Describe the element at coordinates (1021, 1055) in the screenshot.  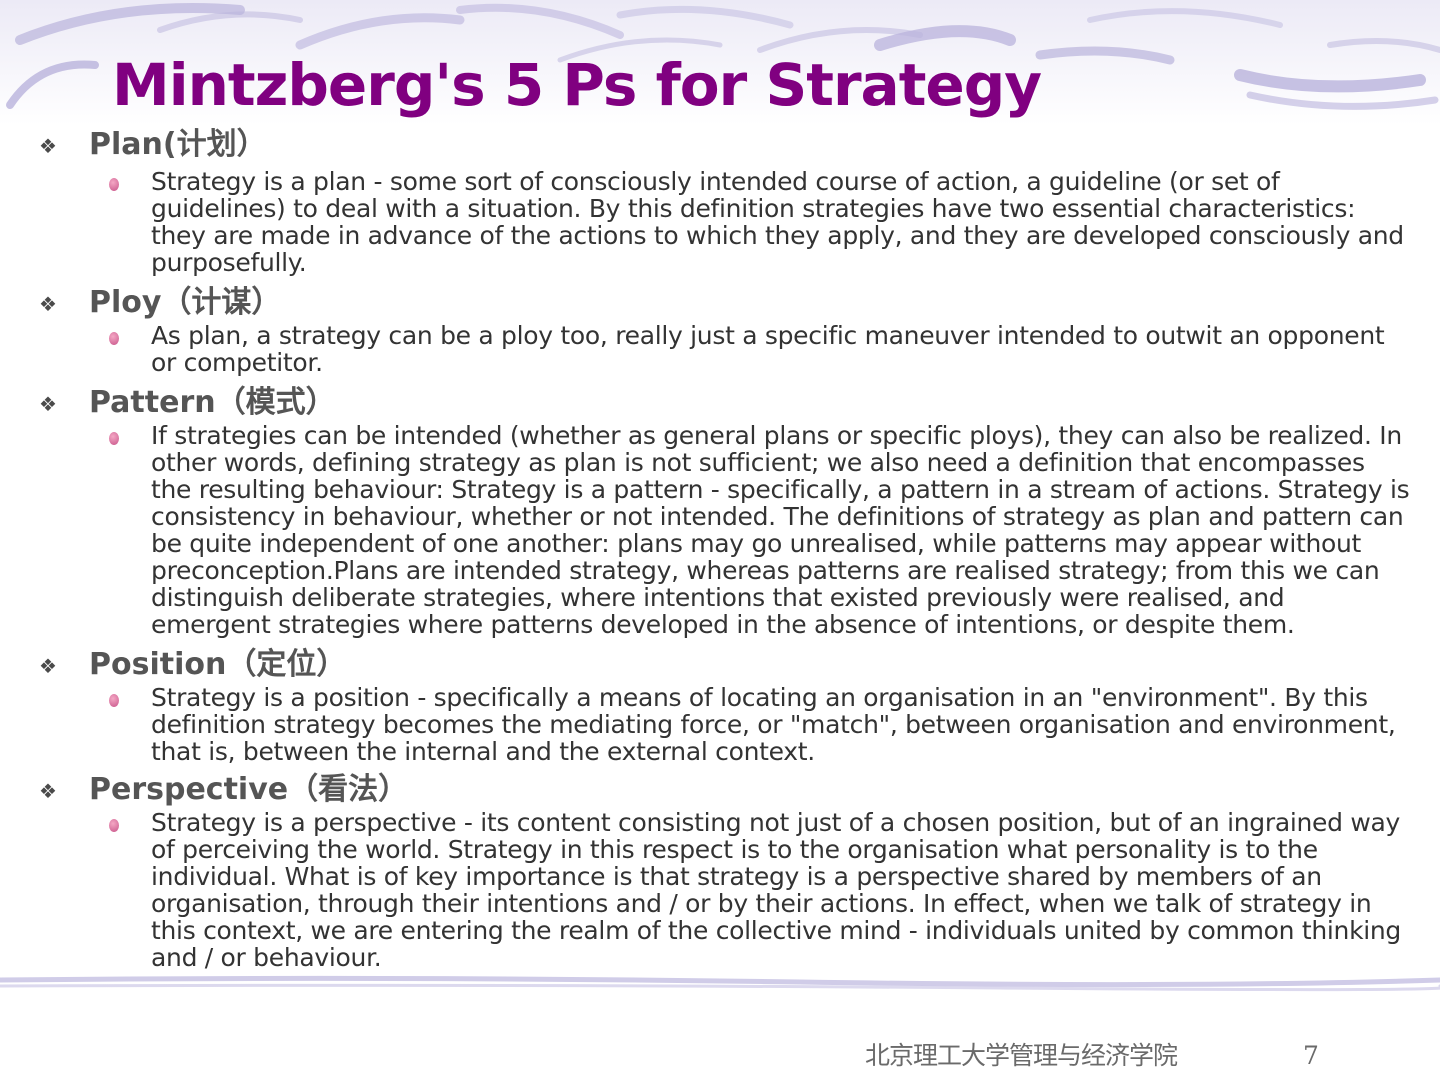
I see `footer-institution: 北京理工大学管理与经济学院` at that location.